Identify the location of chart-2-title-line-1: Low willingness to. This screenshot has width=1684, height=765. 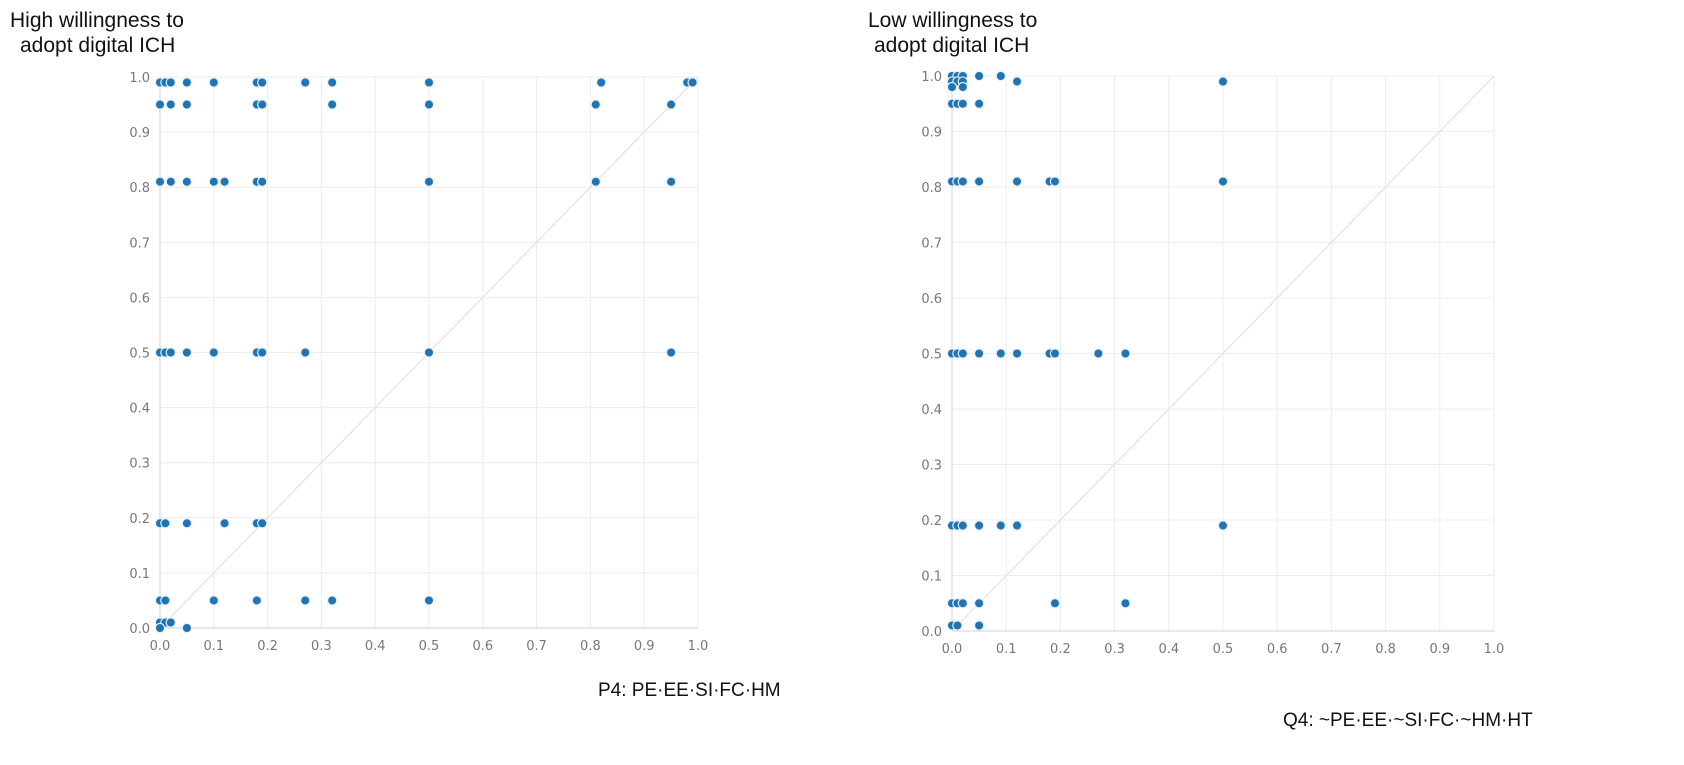
(953, 20).